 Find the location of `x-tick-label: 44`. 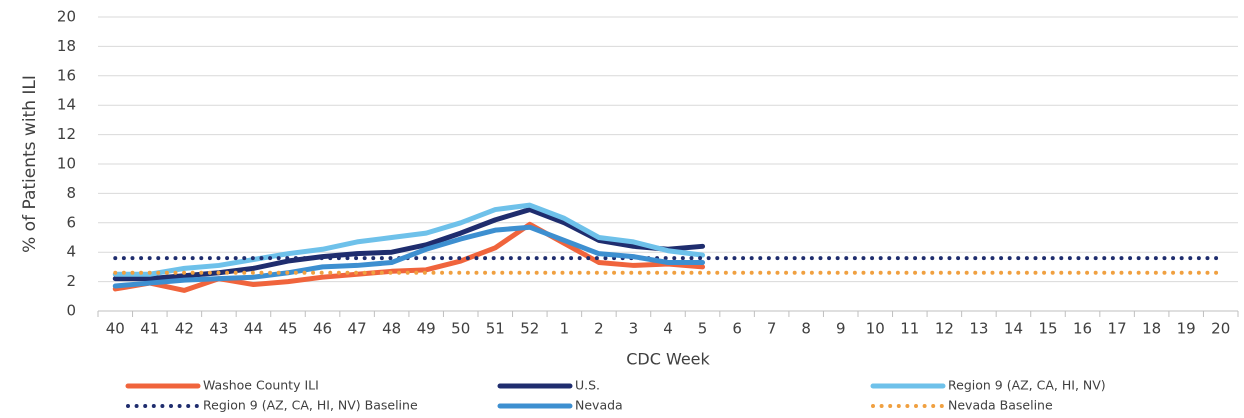

x-tick-label: 44 is located at coordinates (253, 329).